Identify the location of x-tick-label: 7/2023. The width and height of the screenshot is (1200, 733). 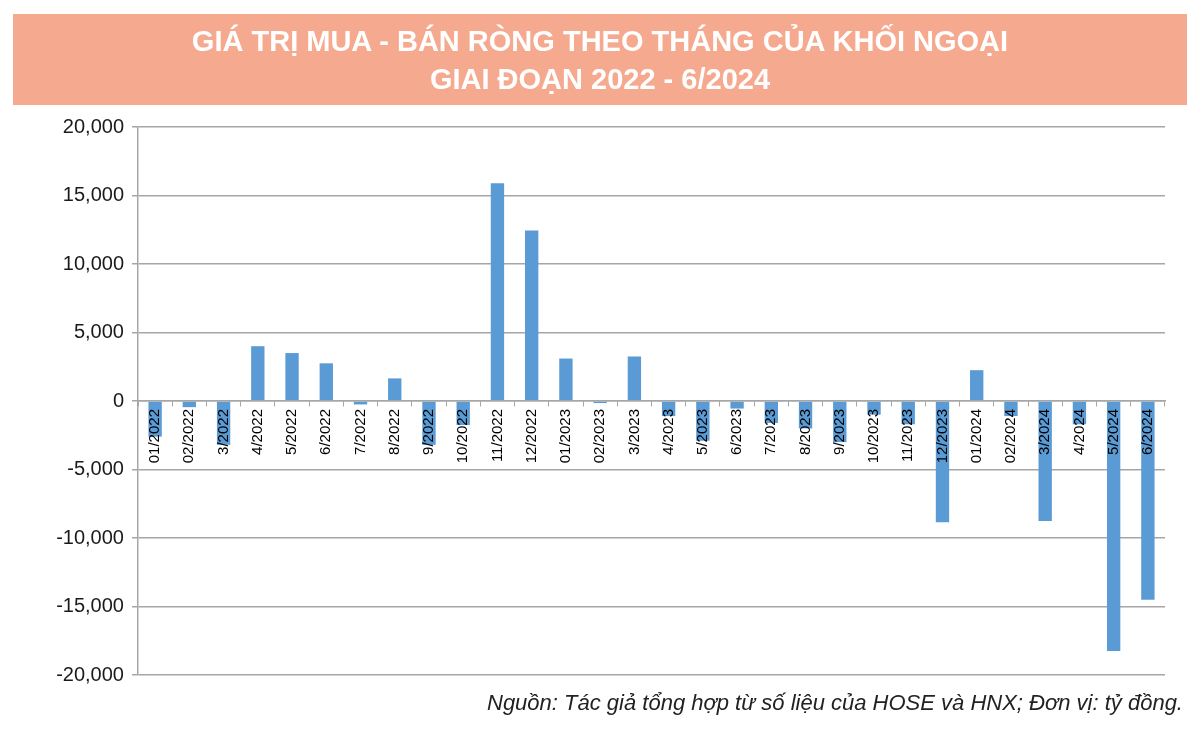
(770, 432).